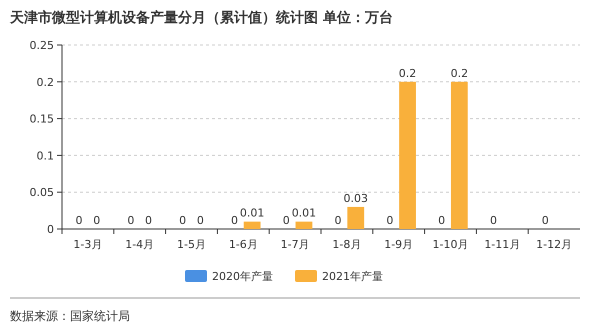 This screenshot has height=330, width=590. What do you see at coordinates (502, 244) in the screenshot?
I see `x-tick-label: 1-11月` at bounding box center [502, 244].